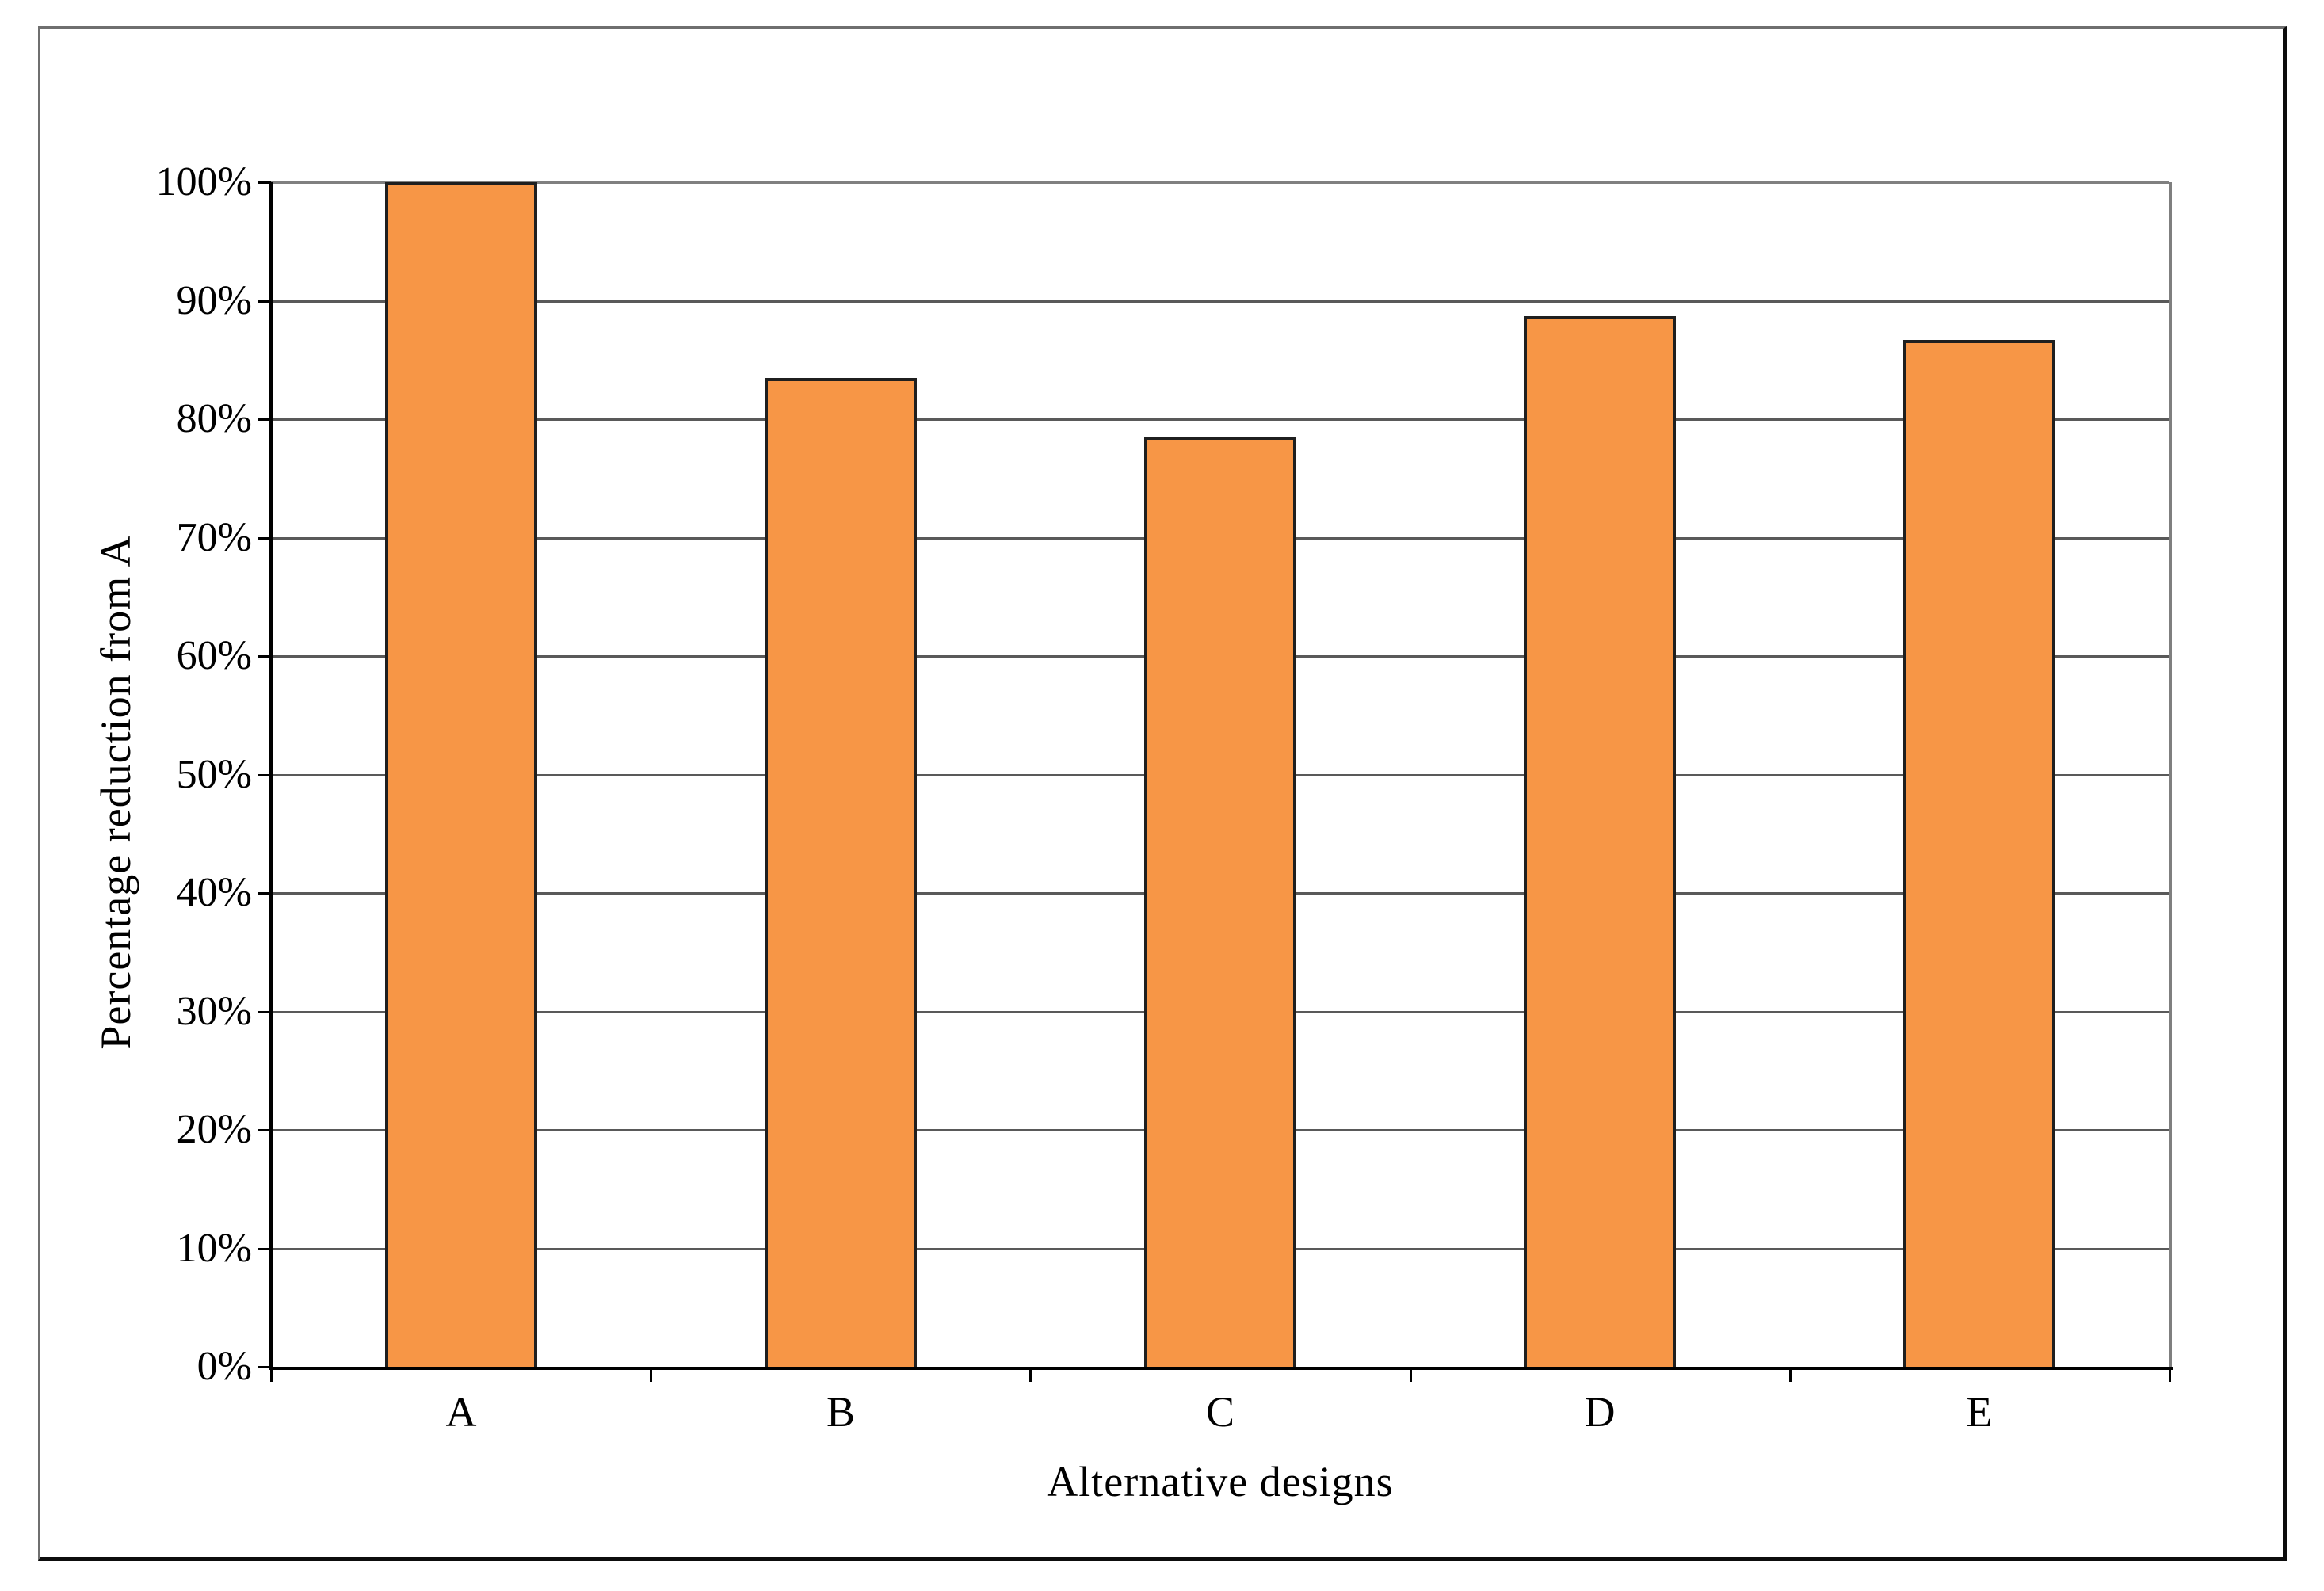  I want to click on y-axis-line, so click(271, 776).